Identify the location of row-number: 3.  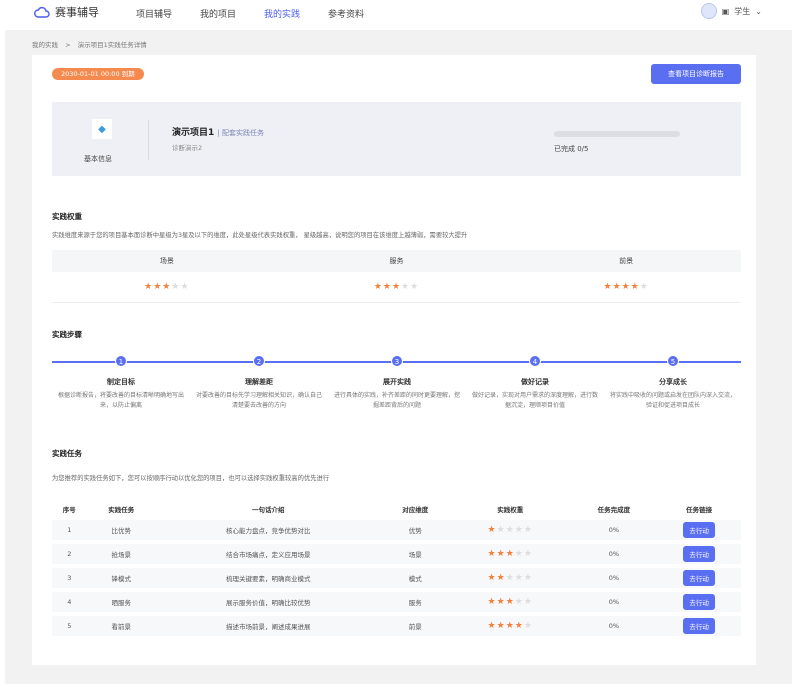
(69, 578).